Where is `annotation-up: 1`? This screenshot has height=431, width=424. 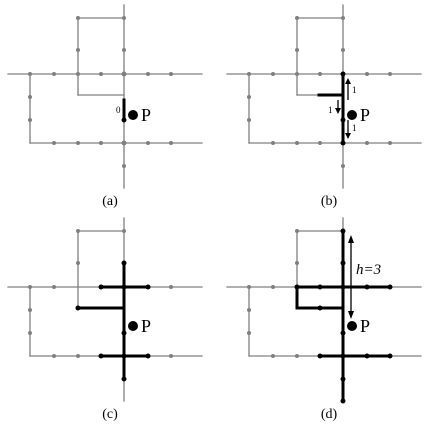
annotation-up: 1 is located at coordinates (354, 90).